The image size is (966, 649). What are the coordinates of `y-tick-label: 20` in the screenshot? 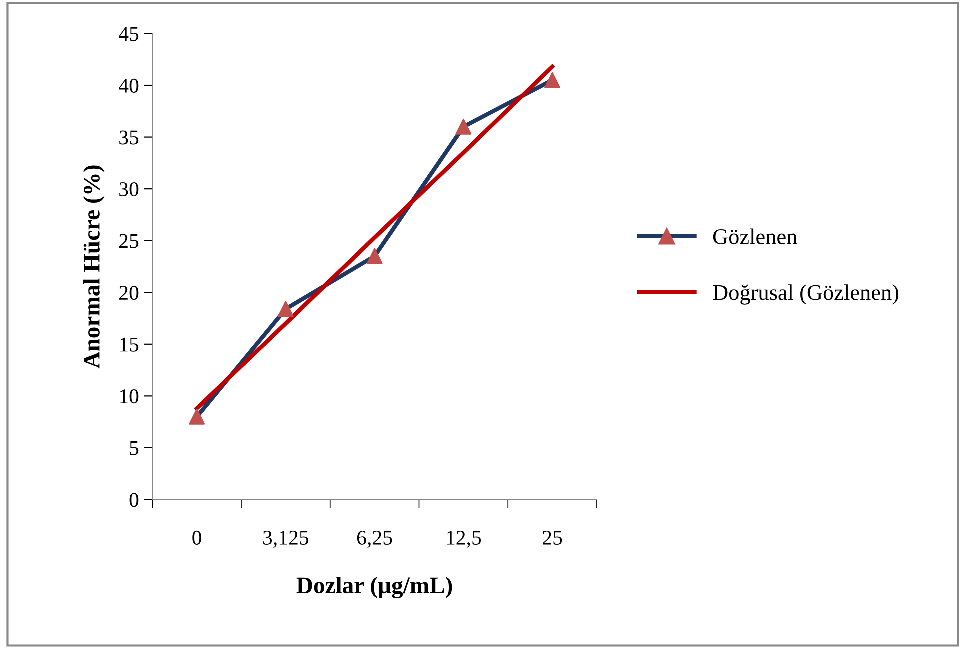 It's located at (129, 293).